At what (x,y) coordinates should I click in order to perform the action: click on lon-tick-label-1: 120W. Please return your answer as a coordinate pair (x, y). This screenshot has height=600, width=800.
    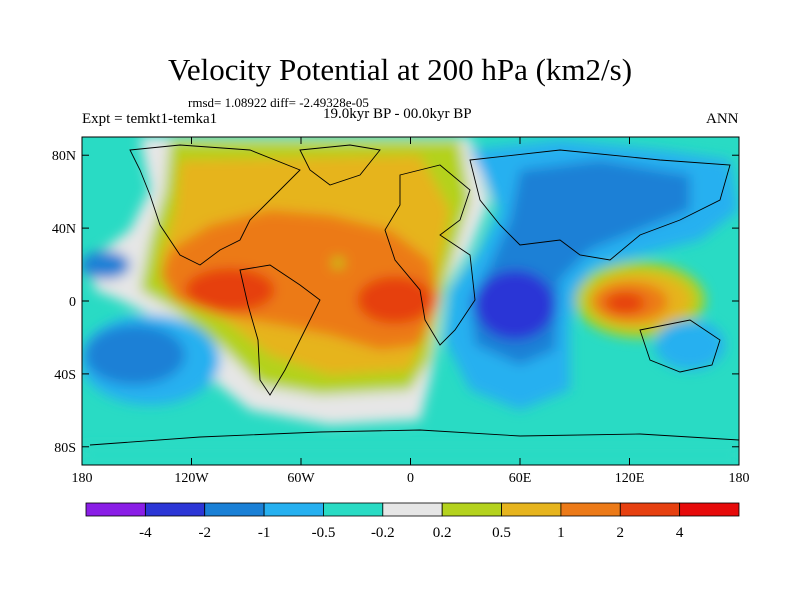
    Looking at the image, I should click on (191, 478).